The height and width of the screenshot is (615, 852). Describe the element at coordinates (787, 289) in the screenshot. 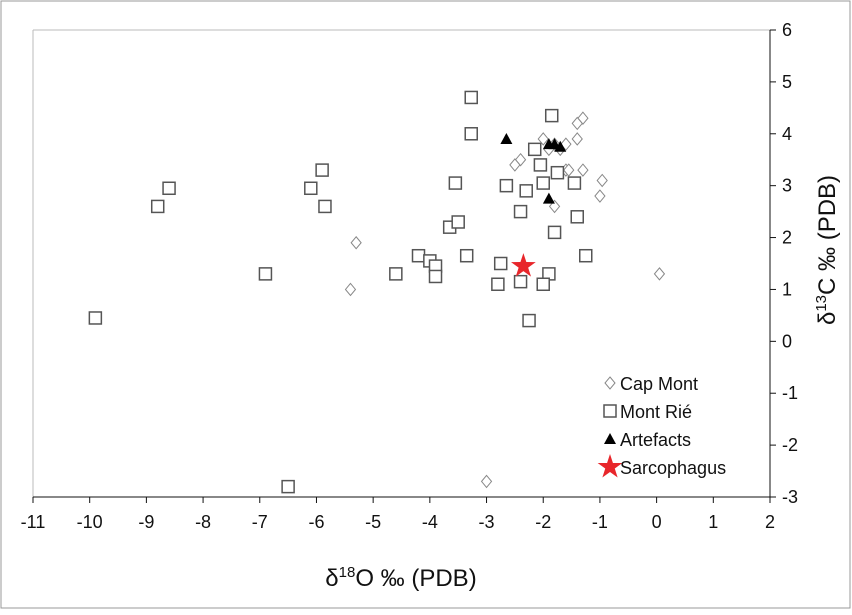

I see `y-tick-label: 1` at that location.